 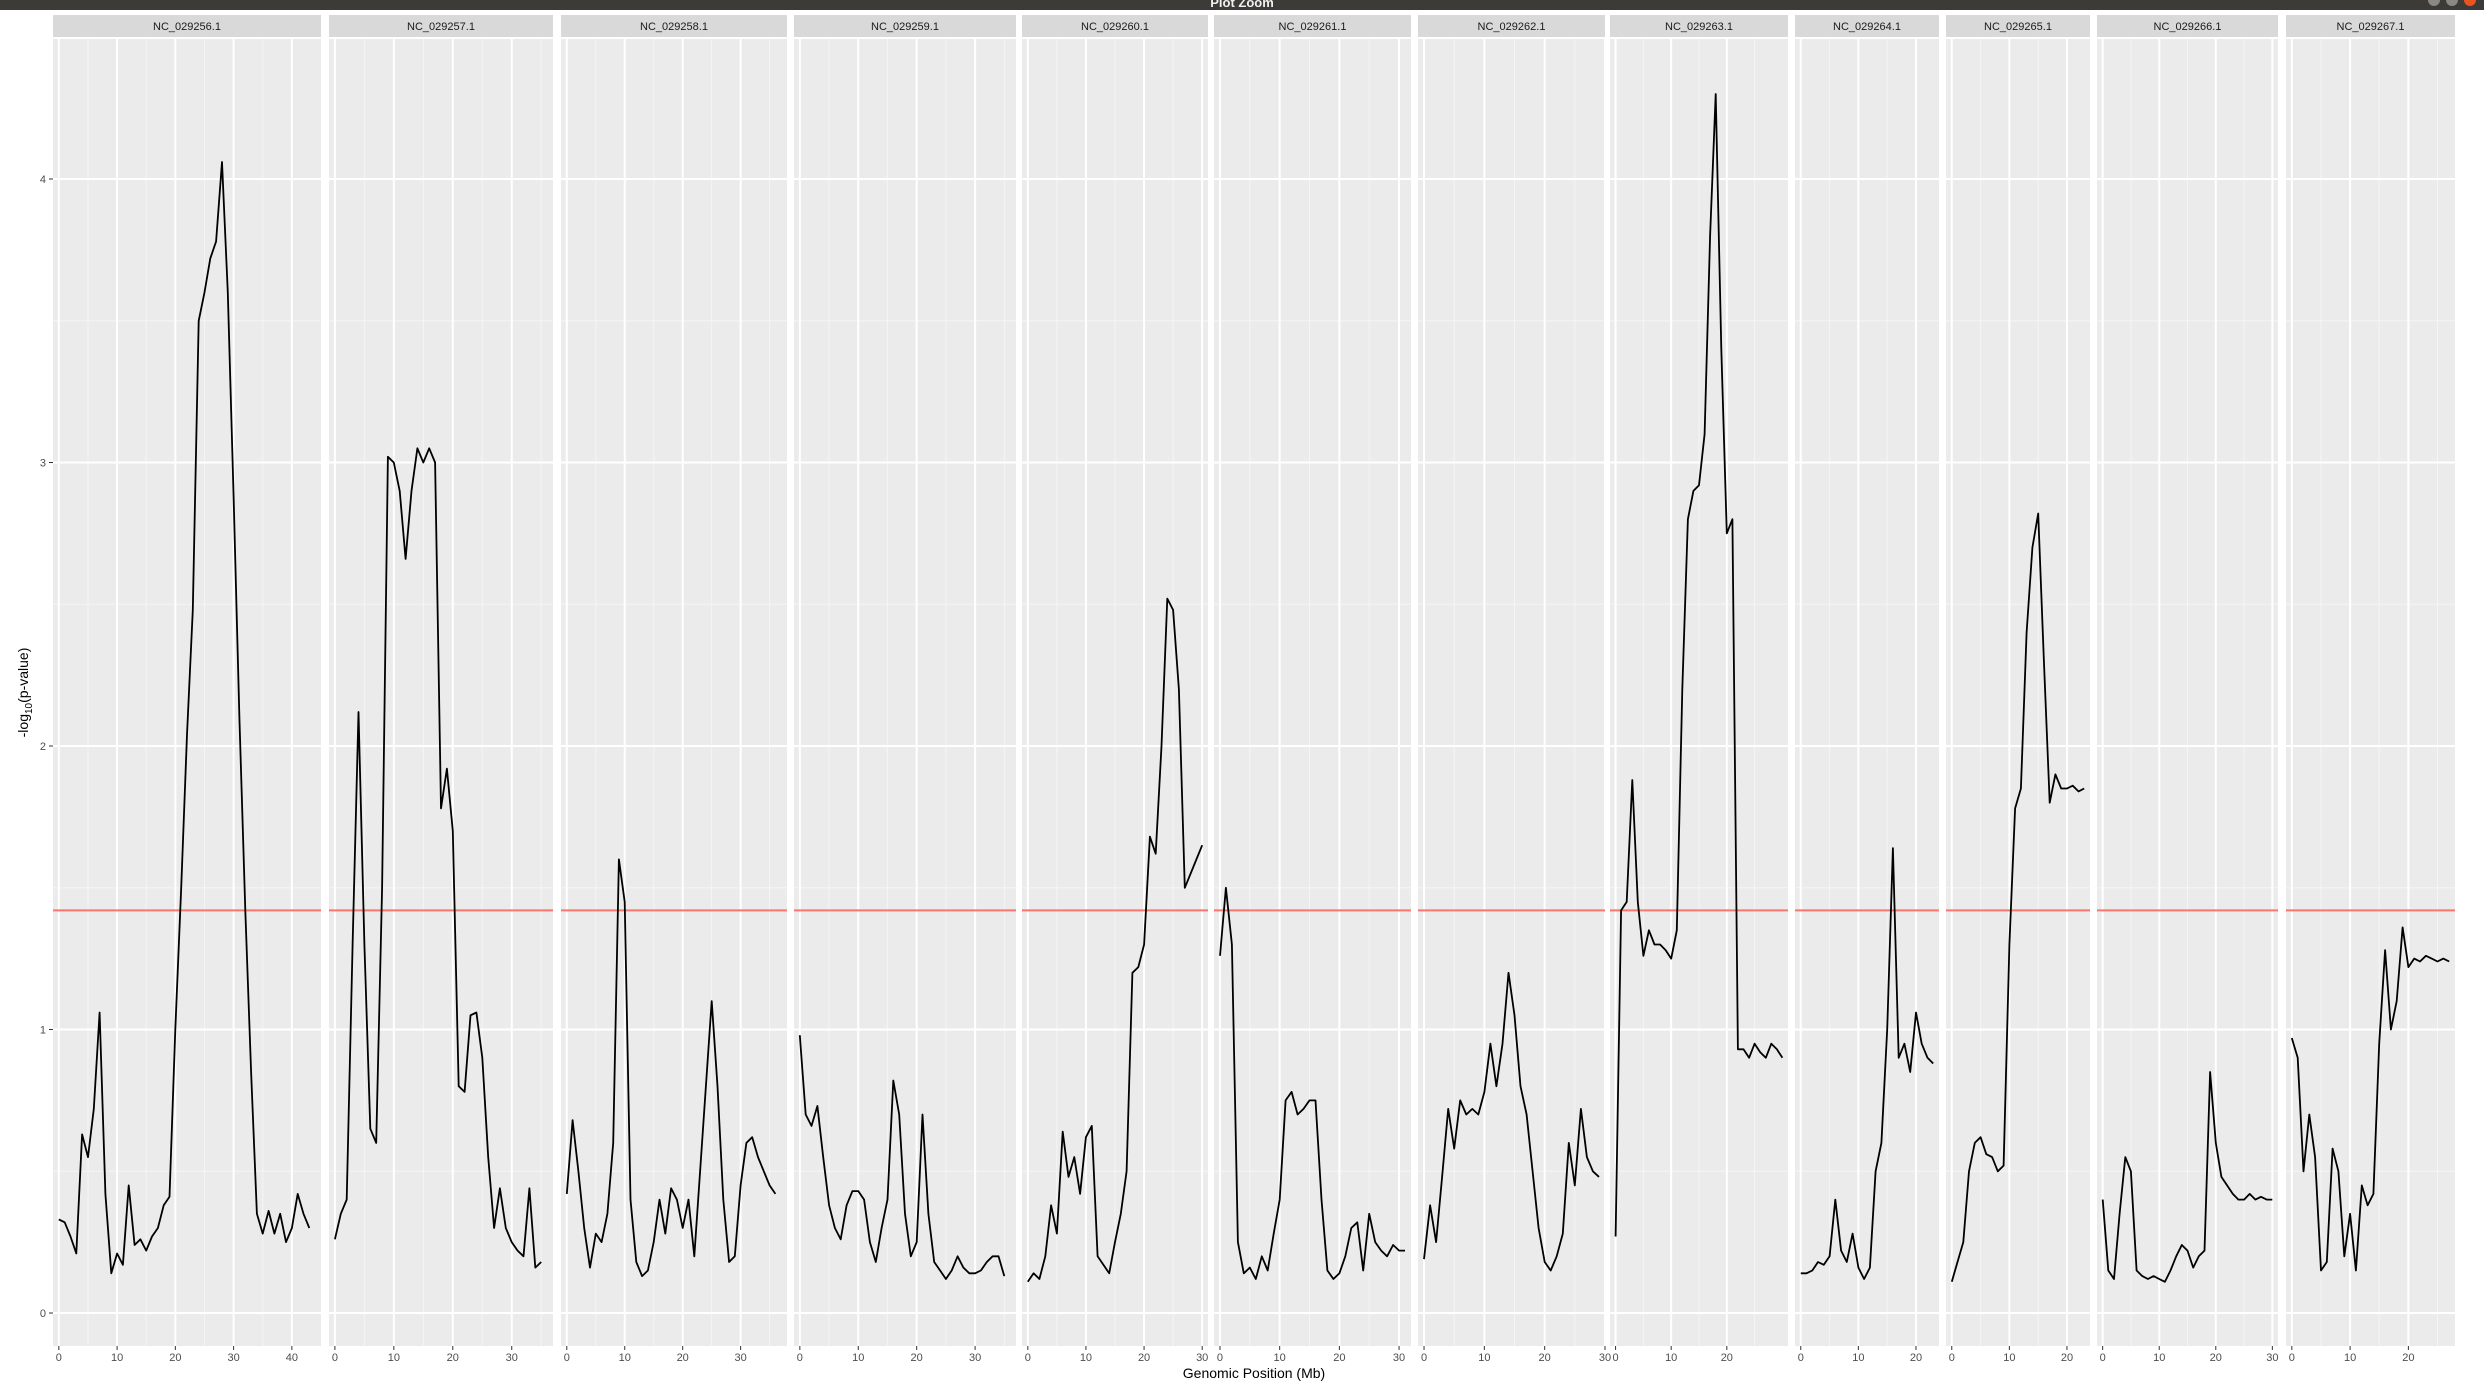 I want to click on y-axis-title-prefix: -log, so click(x=23, y=725).